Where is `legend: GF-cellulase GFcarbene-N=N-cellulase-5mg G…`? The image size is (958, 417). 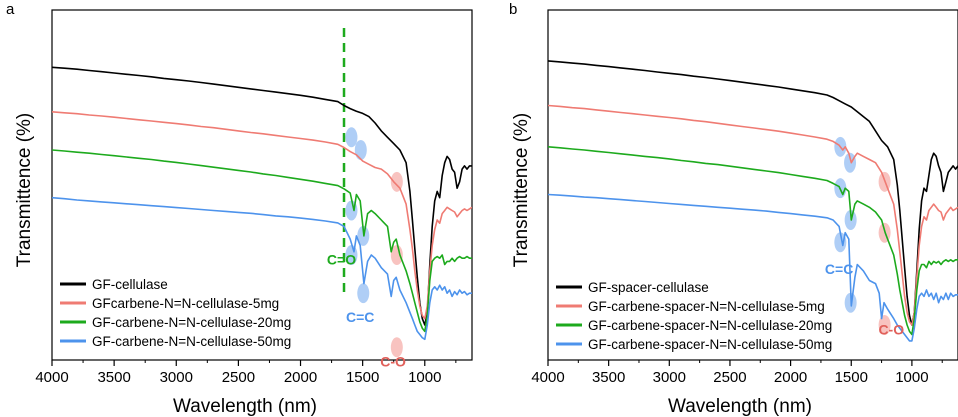
legend: GF-cellulase GFcarbene-N=N-cellulase-5mg G… is located at coordinates (175, 313).